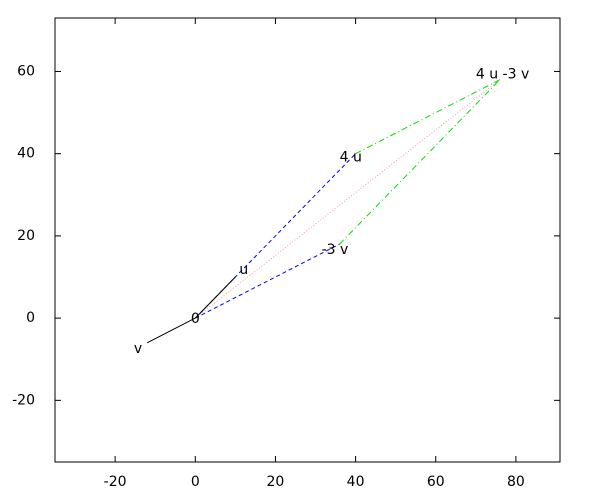 The width and height of the screenshot is (600, 504). Describe the element at coordinates (436, 482) in the screenshot. I see `x-tick-label: 60` at that location.